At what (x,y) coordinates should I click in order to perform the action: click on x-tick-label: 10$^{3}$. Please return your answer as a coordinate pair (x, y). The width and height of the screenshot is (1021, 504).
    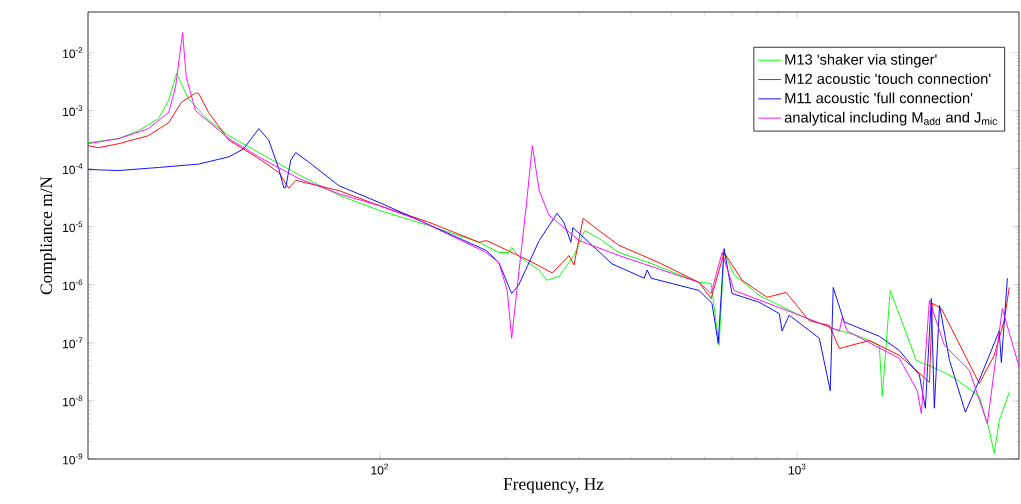
    Looking at the image, I should click on (797, 469).